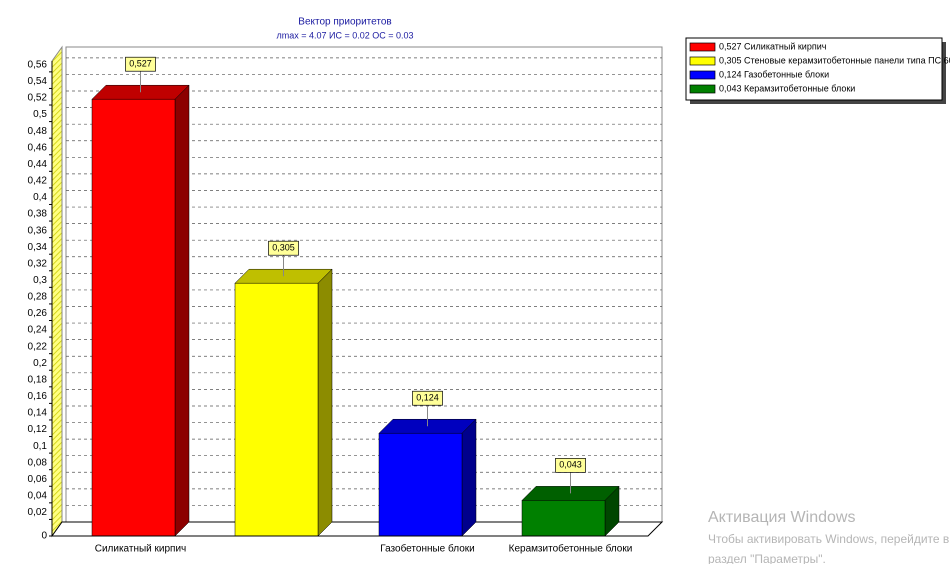 The width and height of the screenshot is (950, 564). Describe the element at coordinates (38, 65) in the screenshot. I see `y-tick-label: 0,56` at that location.